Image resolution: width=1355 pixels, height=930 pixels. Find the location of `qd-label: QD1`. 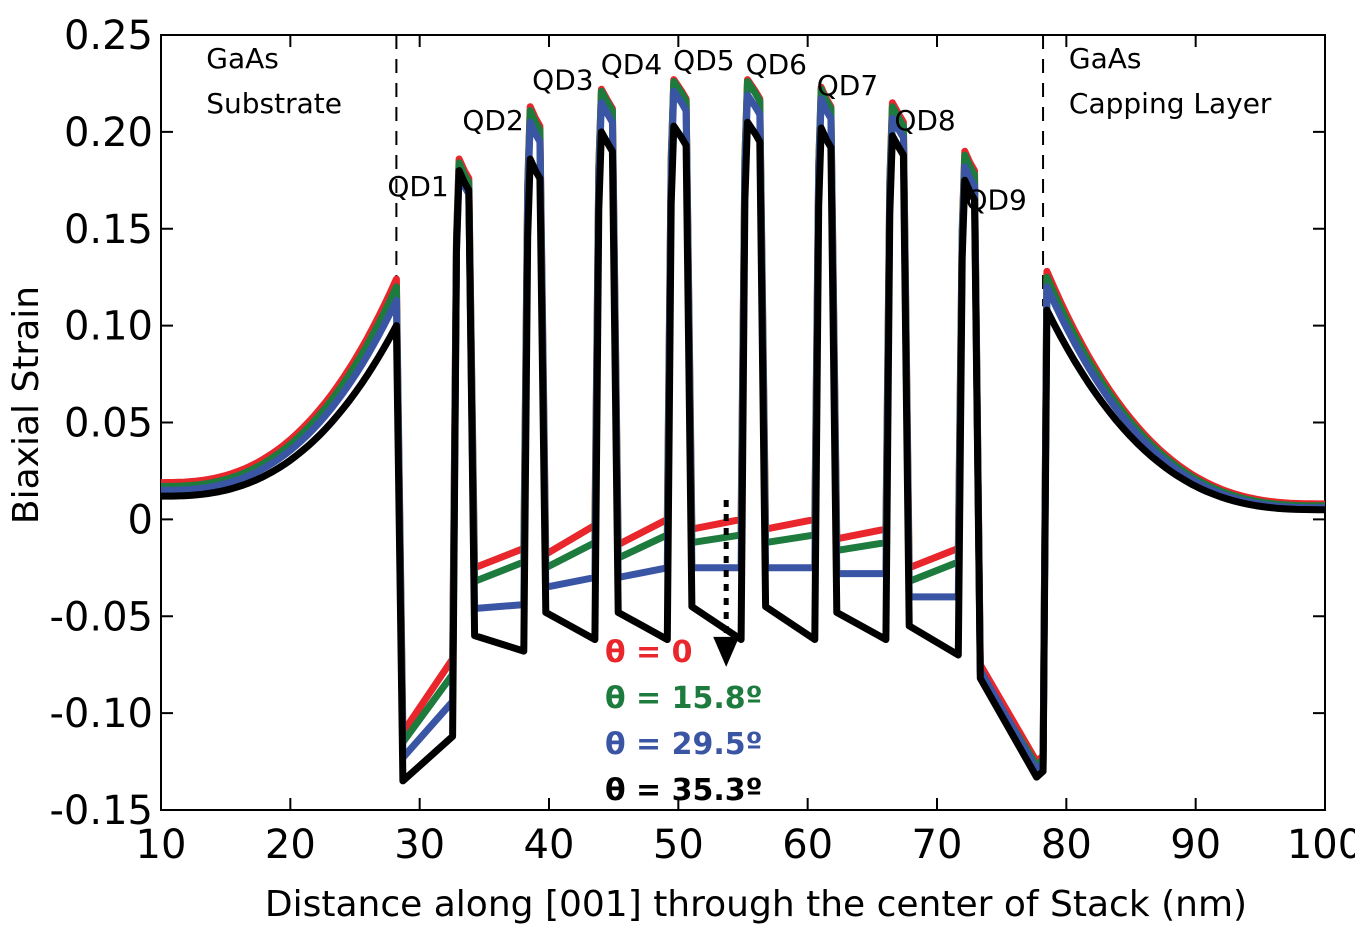

qd-label: QD1 is located at coordinates (417, 186).